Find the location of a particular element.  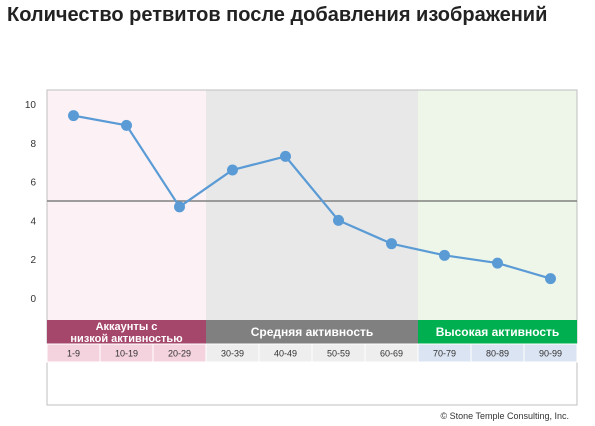

y-tick-label-10: 10 is located at coordinates (31, 105).